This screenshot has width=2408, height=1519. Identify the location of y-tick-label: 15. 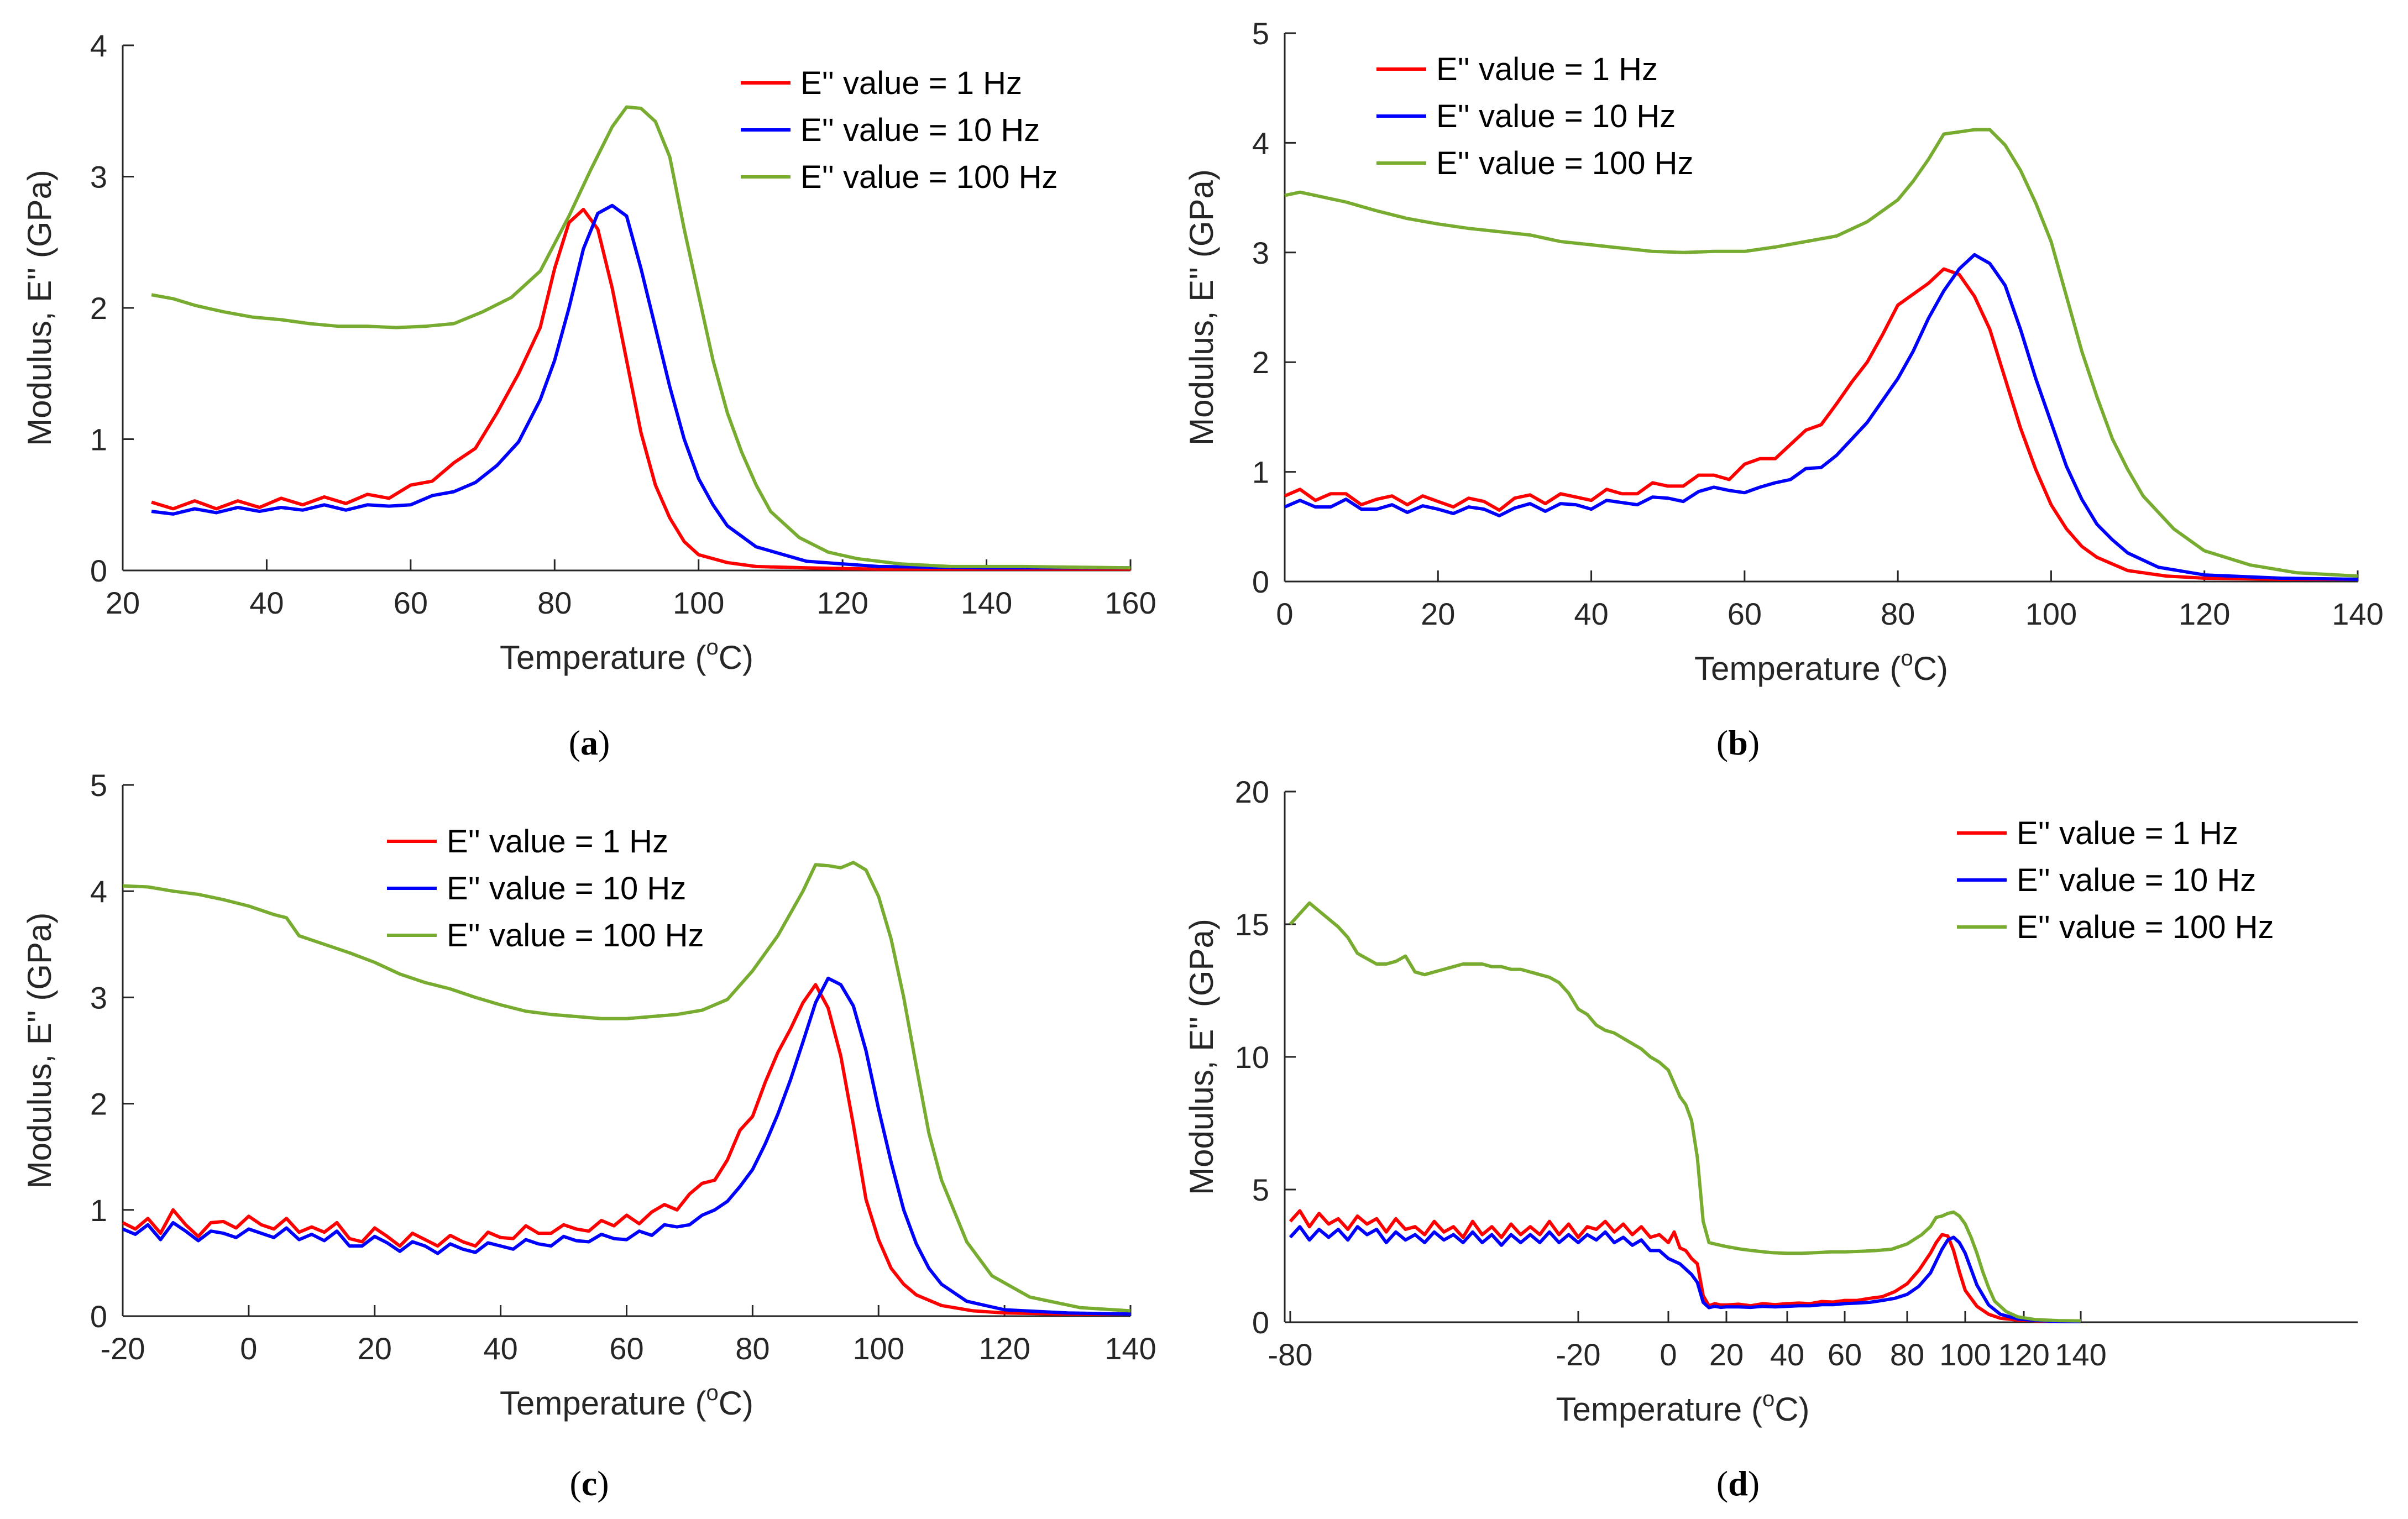
(1252, 924).